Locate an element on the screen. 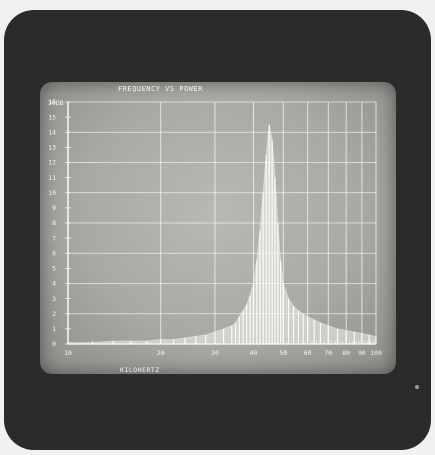 Image resolution: width=435 pixels, height=455 pixels. x-tick-label: 100 is located at coordinates (376, 353).